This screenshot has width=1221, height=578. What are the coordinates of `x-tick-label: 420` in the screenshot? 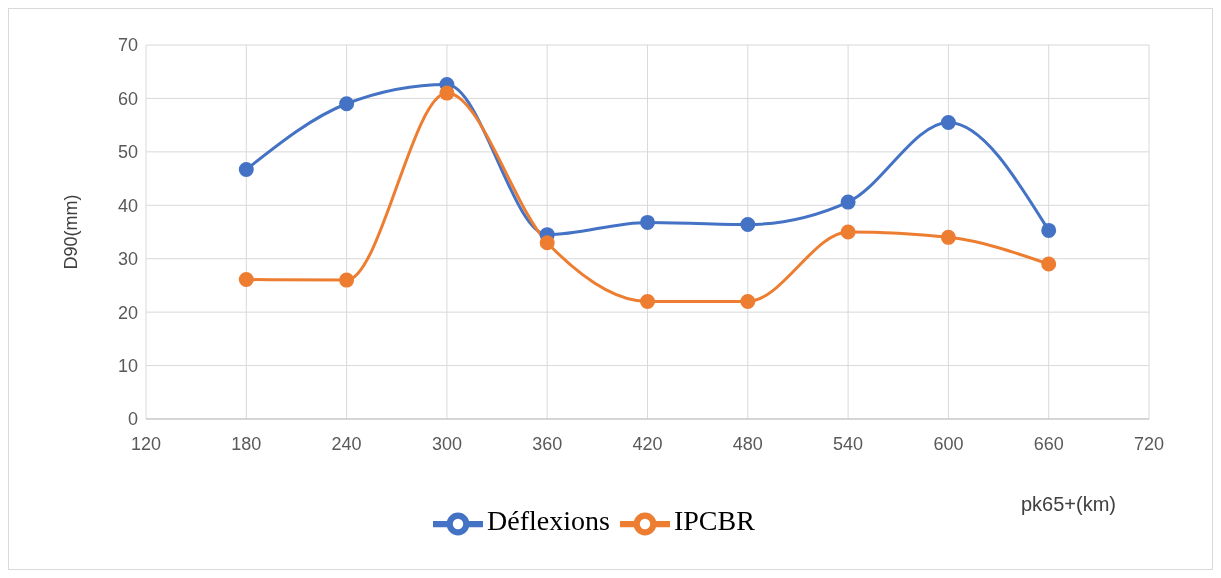 It's located at (647, 443).